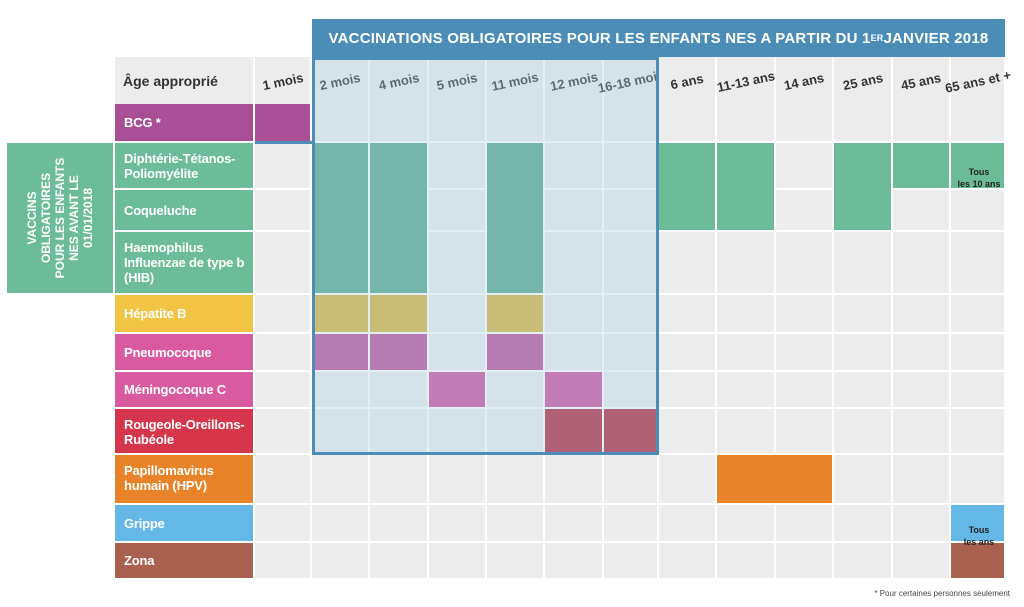  Describe the element at coordinates (515, 352) in the screenshot. I see `pneumo-dose` at that location.